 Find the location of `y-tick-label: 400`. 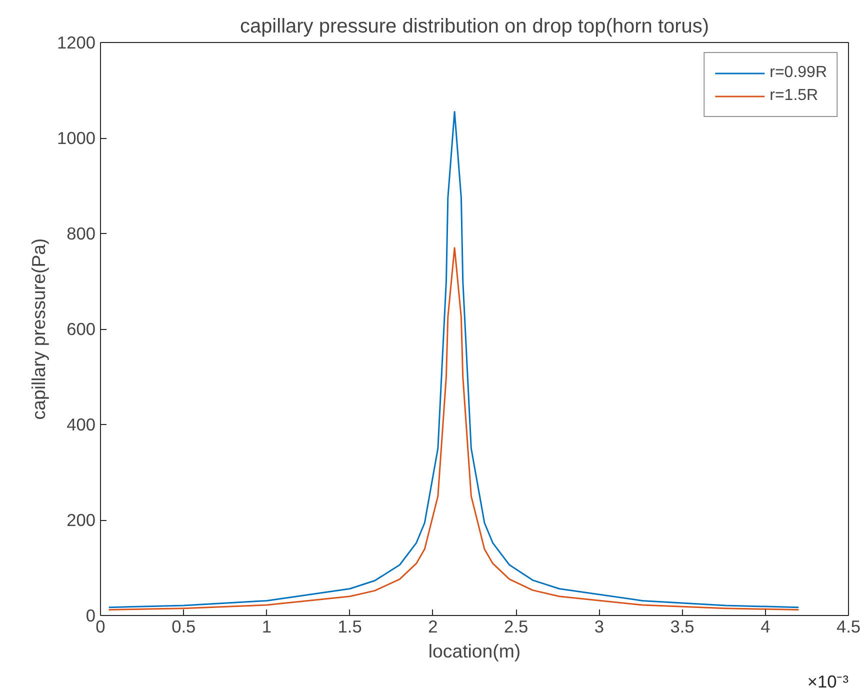

y-tick-label: 400 is located at coordinates (81, 424).